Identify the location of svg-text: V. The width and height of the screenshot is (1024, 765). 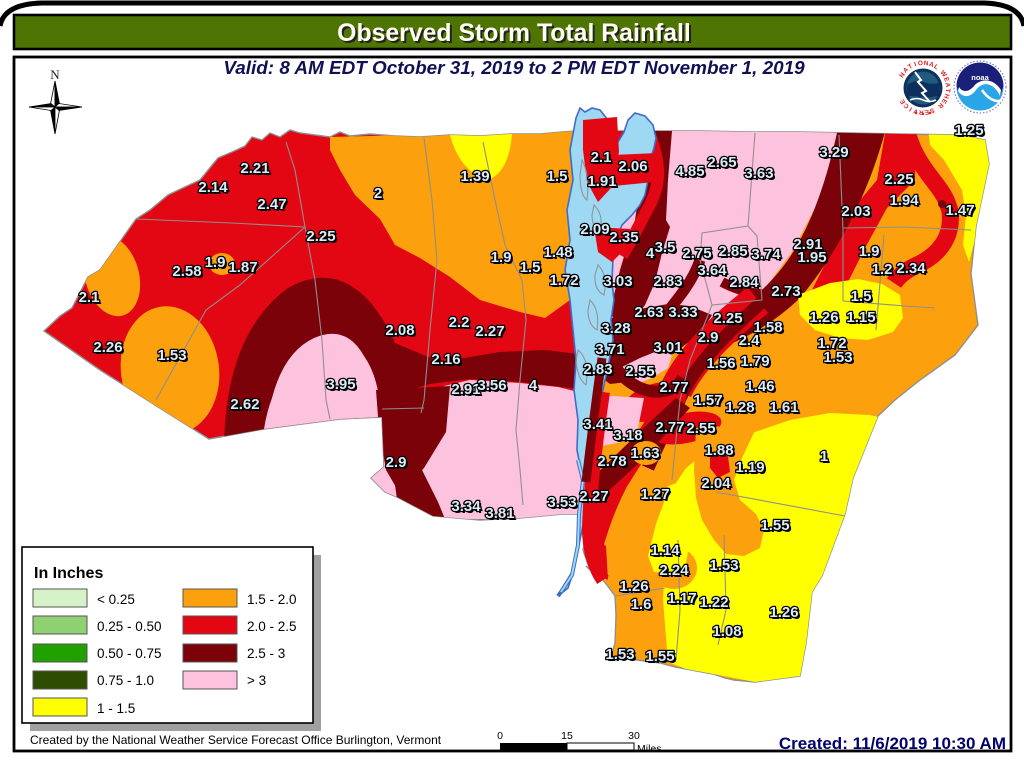
(915, 111).